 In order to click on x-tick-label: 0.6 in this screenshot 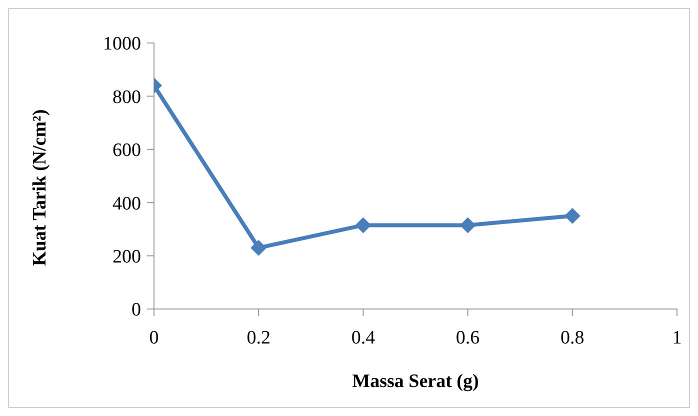, I will do `click(468, 337)`.